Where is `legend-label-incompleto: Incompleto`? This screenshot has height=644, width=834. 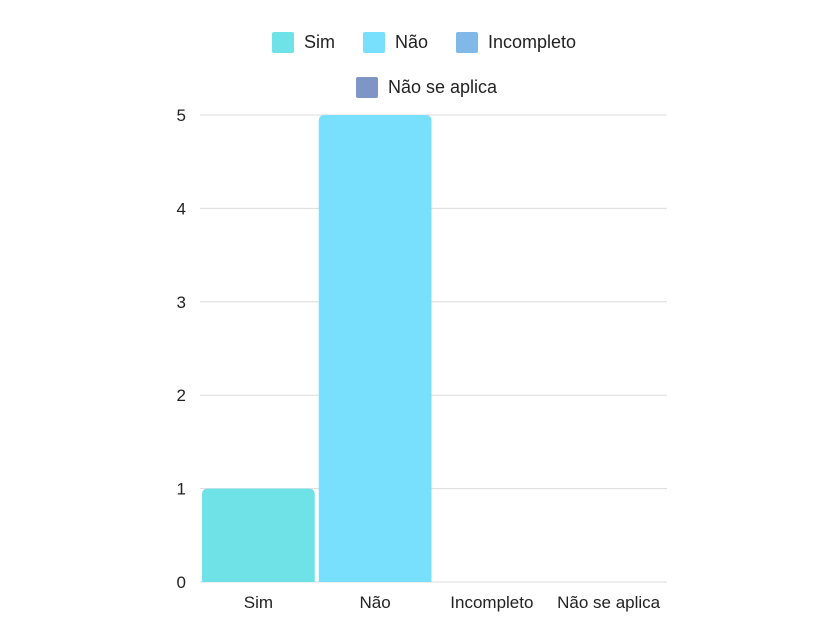 legend-label-incompleto: Incompleto is located at coordinates (532, 42).